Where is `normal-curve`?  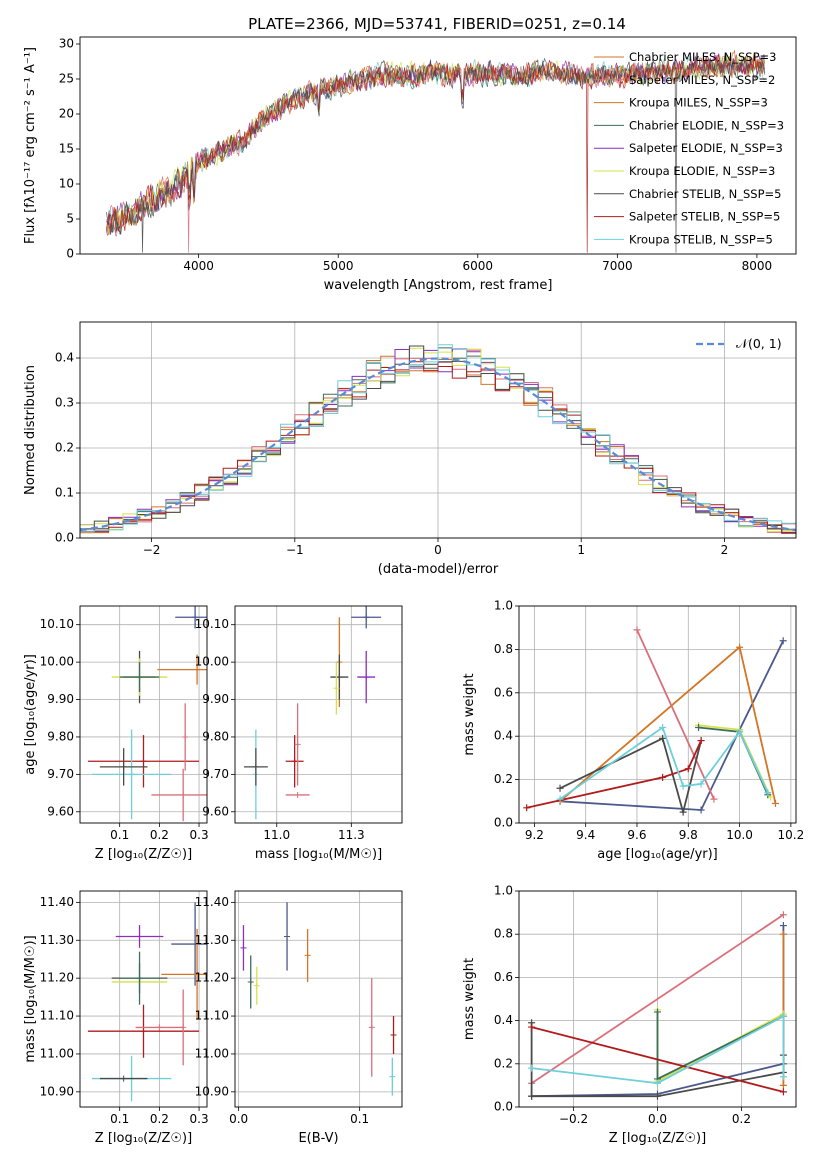
normal-curve is located at coordinates (438, 444).